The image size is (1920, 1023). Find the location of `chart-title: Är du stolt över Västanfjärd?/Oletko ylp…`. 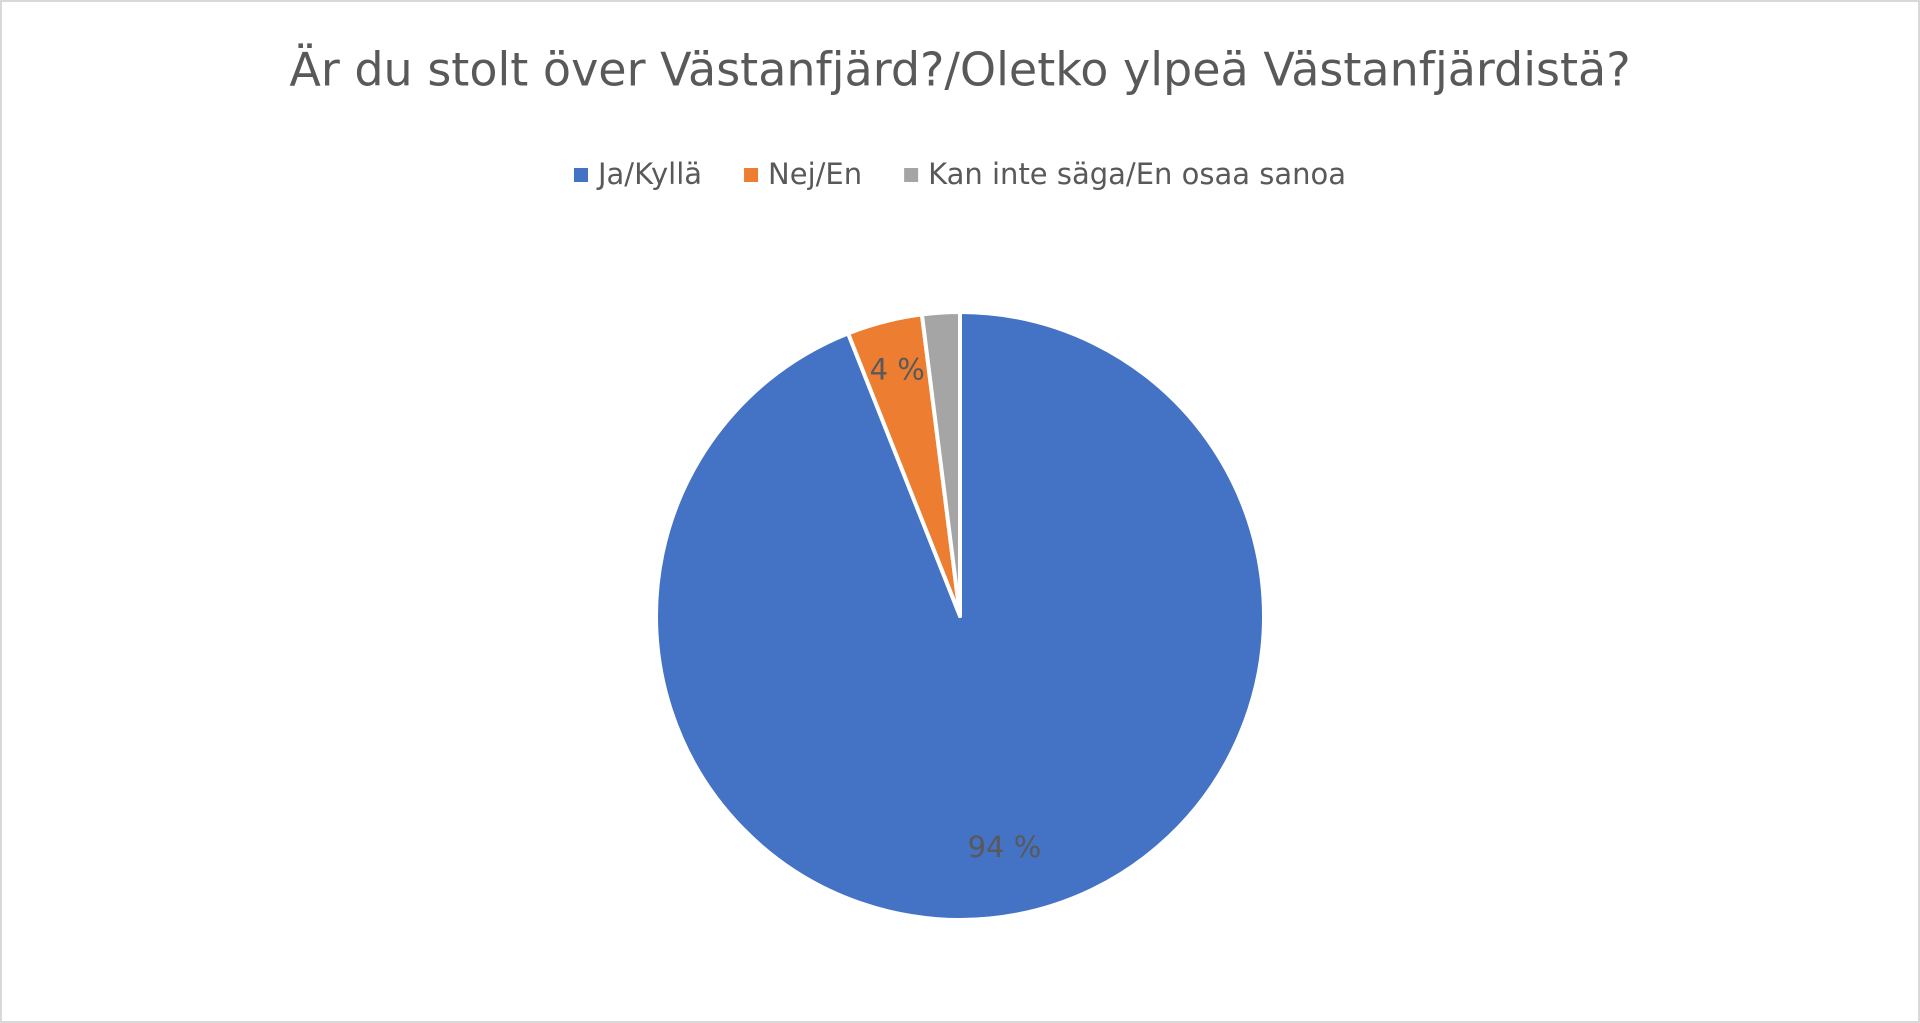

chart-title: Är du stolt över Västanfjärd?/Oletko ylp… is located at coordinates (959, 70).